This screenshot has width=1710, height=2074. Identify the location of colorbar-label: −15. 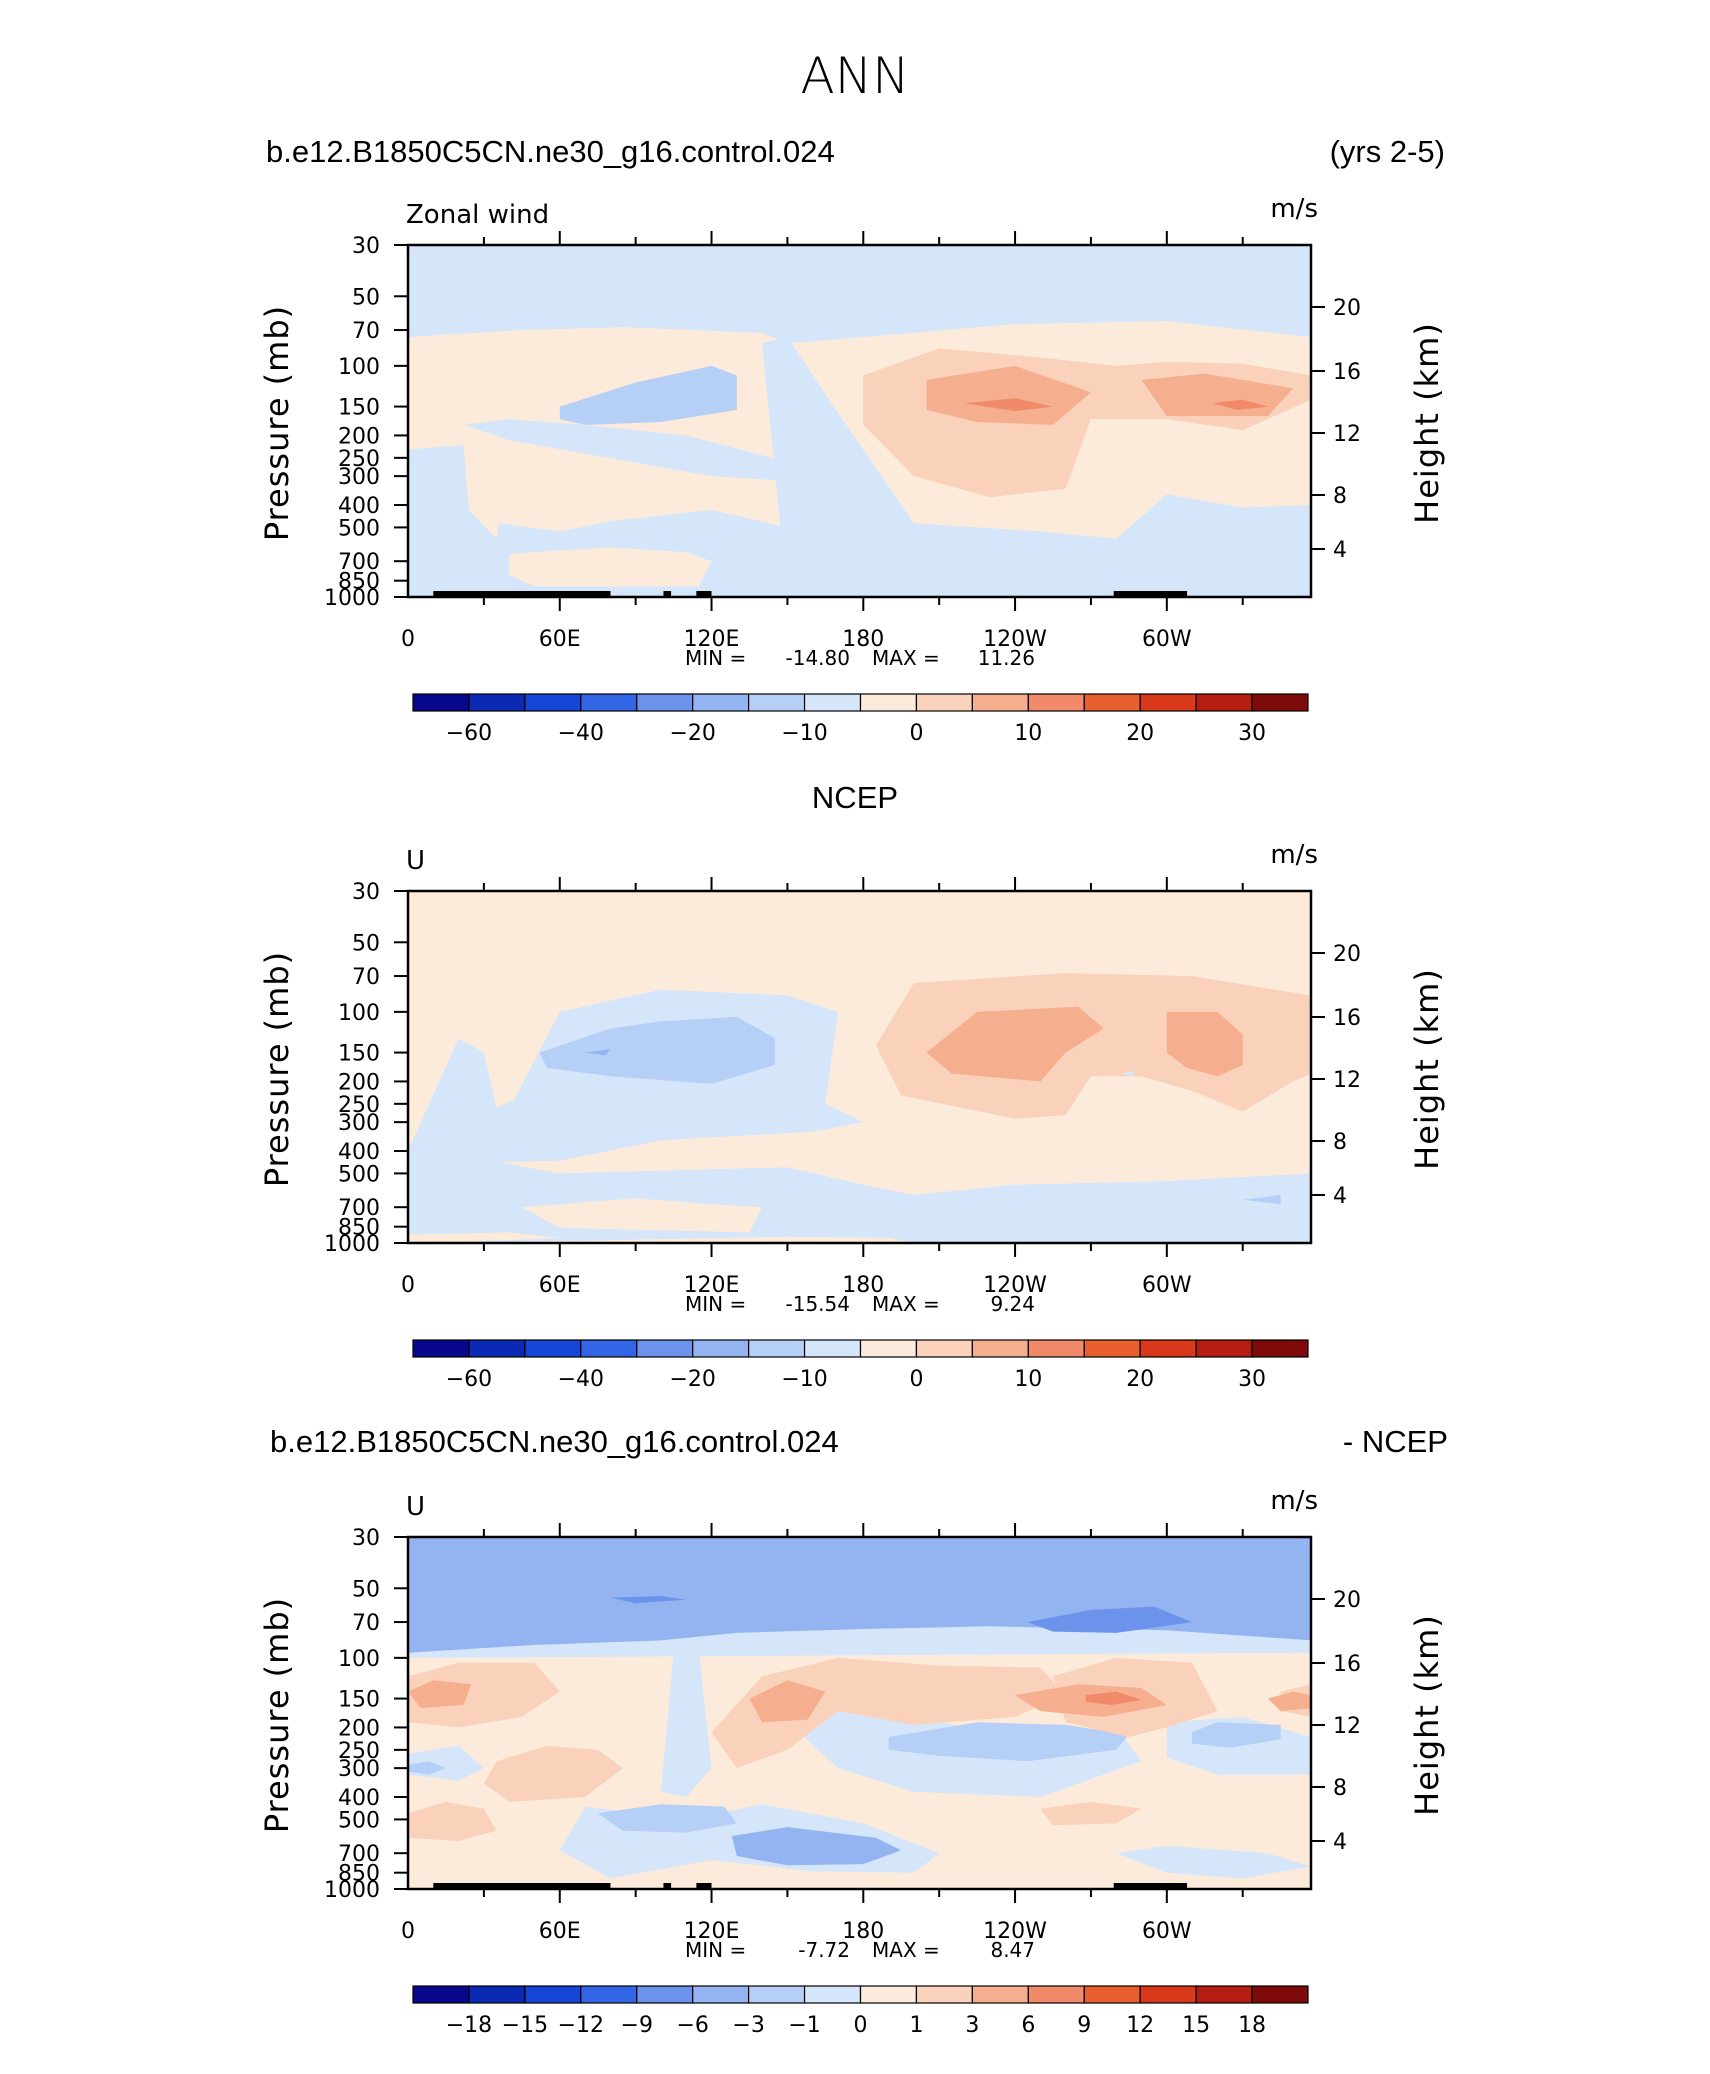
(525, 2025).